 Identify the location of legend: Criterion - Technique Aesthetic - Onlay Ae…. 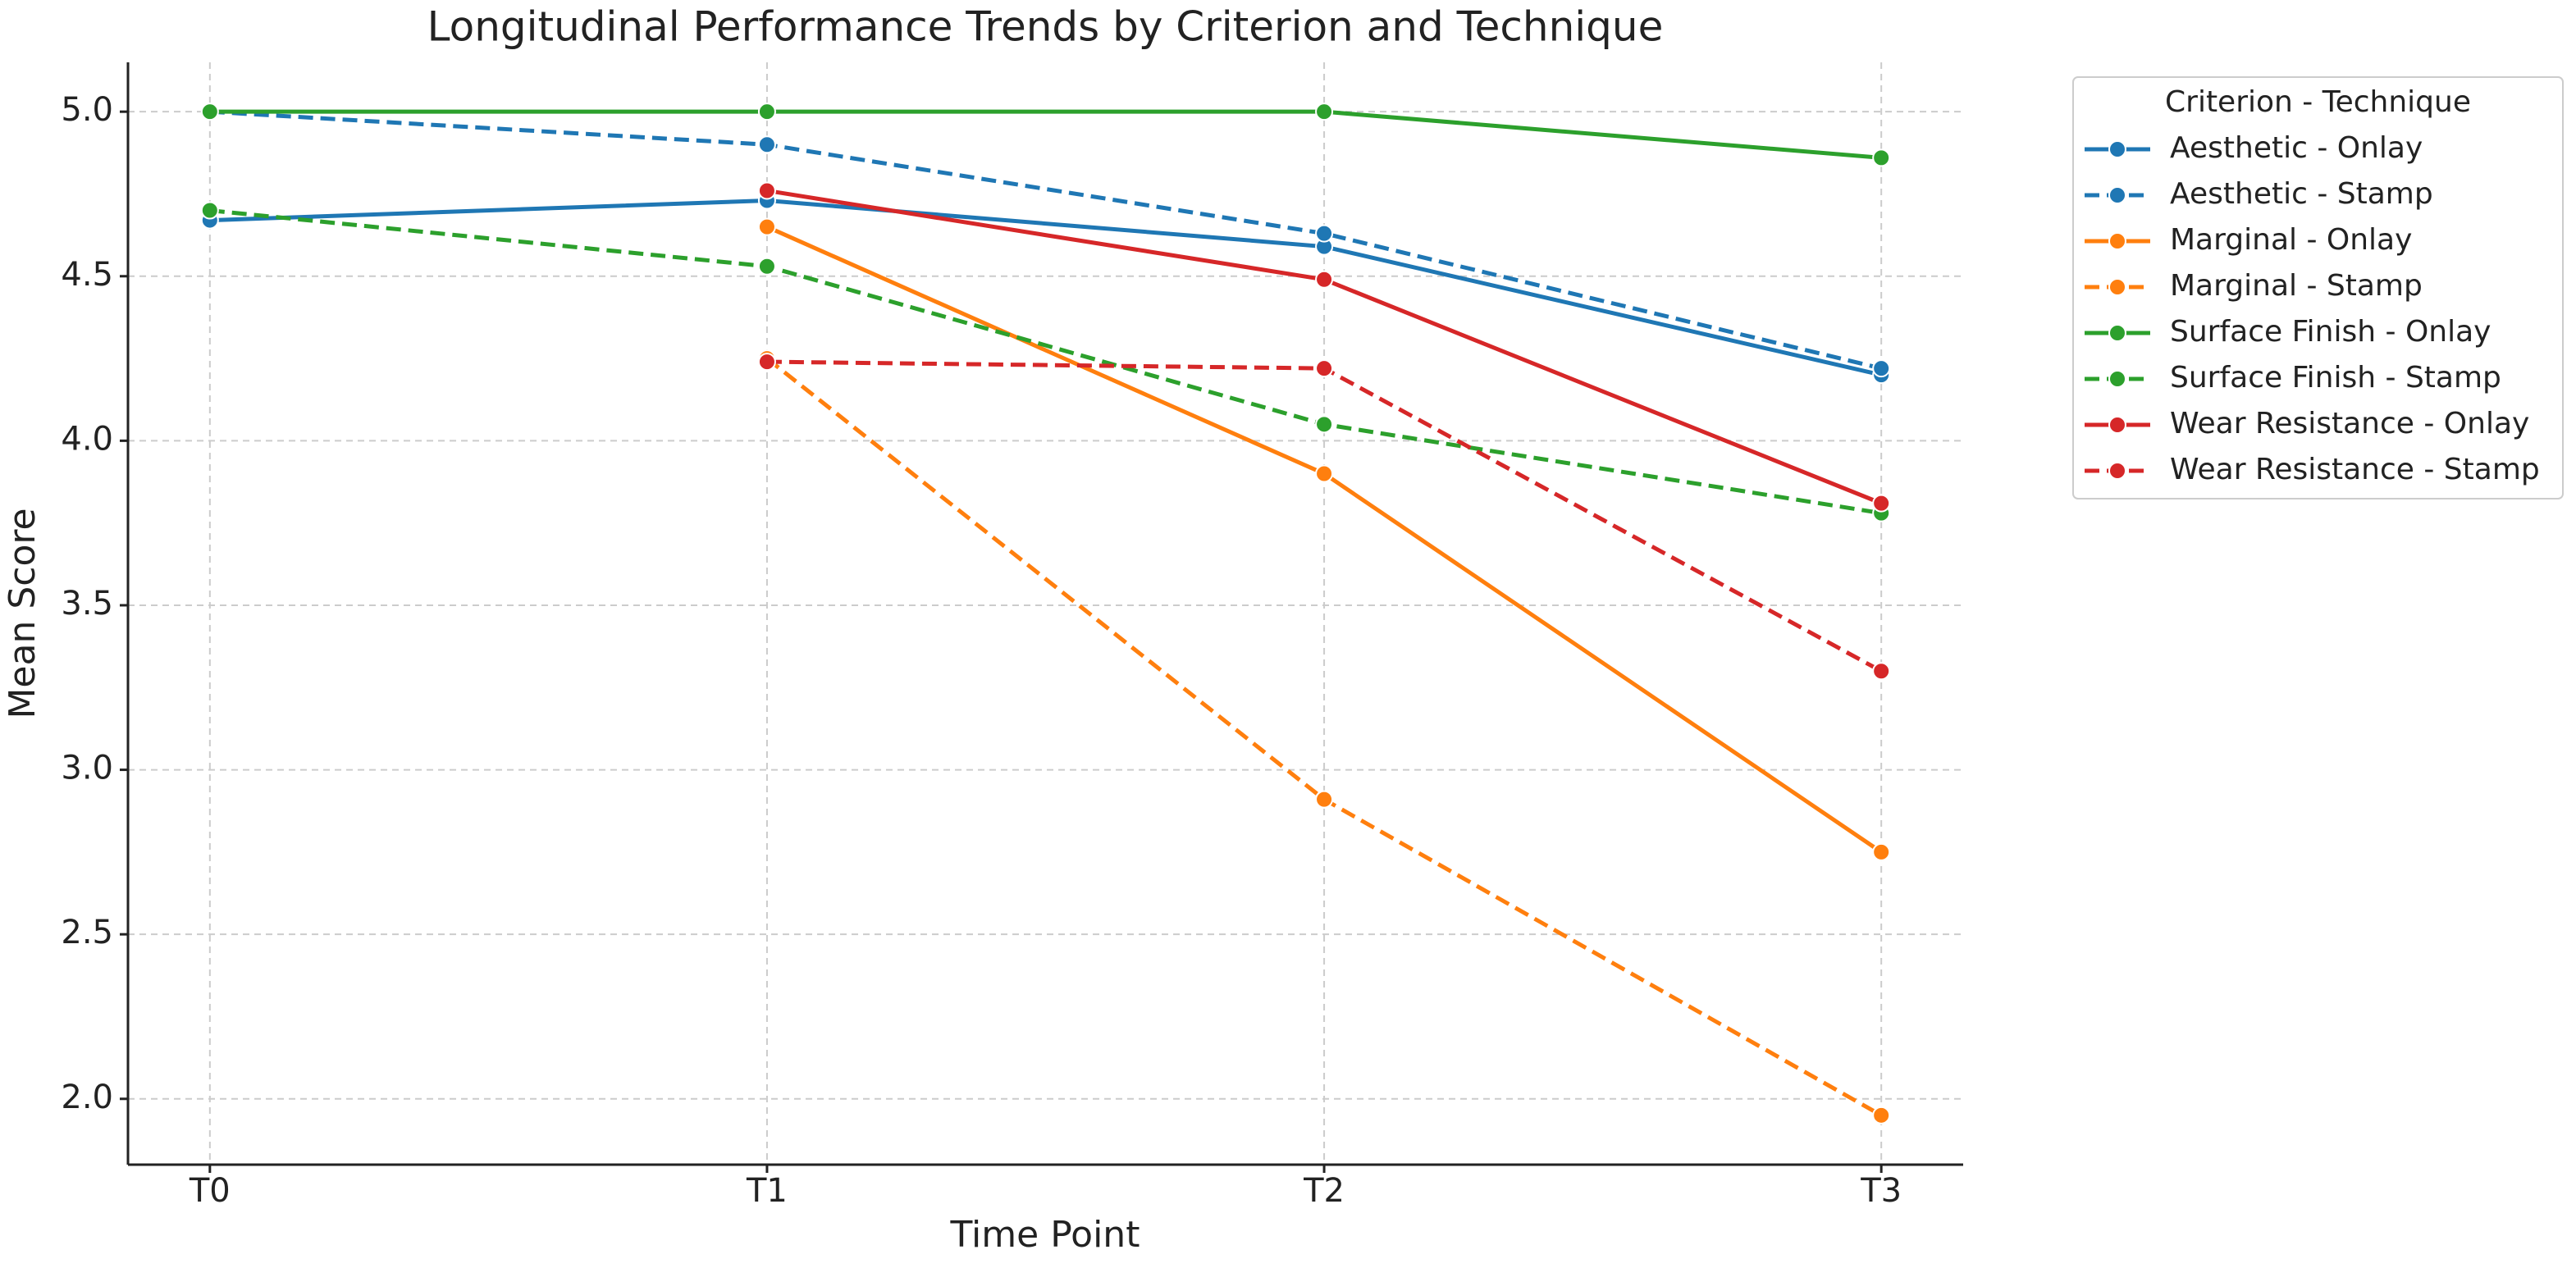
(2318, 287).